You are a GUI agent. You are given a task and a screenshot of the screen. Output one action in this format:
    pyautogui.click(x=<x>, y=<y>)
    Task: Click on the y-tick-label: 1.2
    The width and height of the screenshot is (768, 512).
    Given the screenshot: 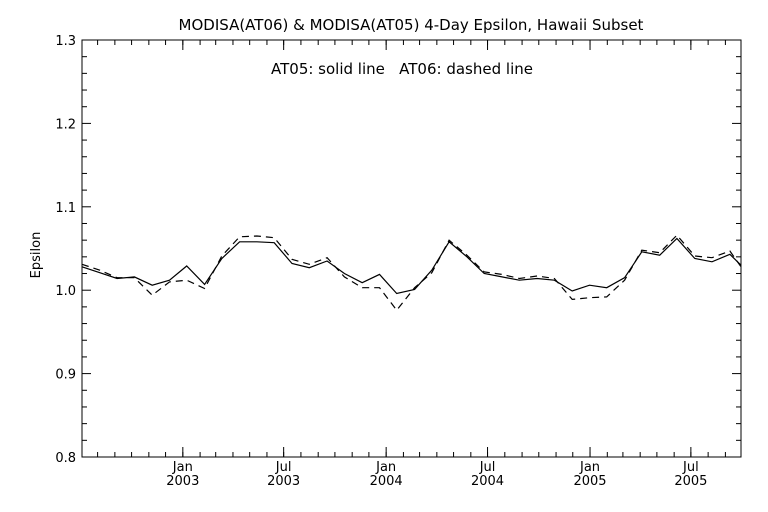 What is the action you would take?
    pyautogui.click(x=65, y=124)
    